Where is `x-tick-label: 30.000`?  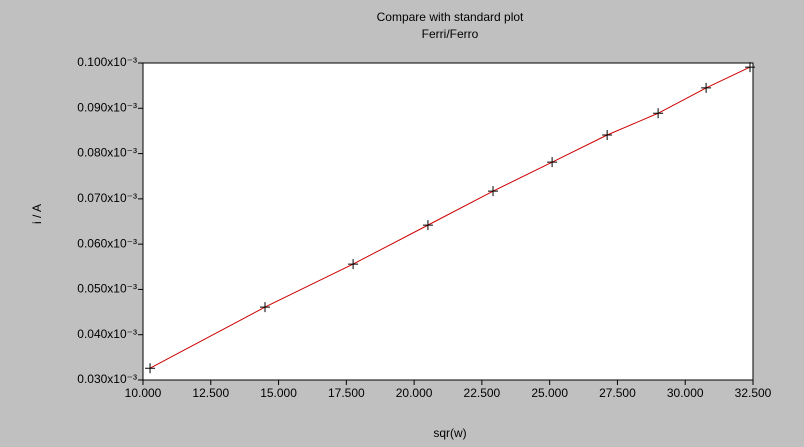 x-tick-label: 30.000 is located at coordinates (685, 393).